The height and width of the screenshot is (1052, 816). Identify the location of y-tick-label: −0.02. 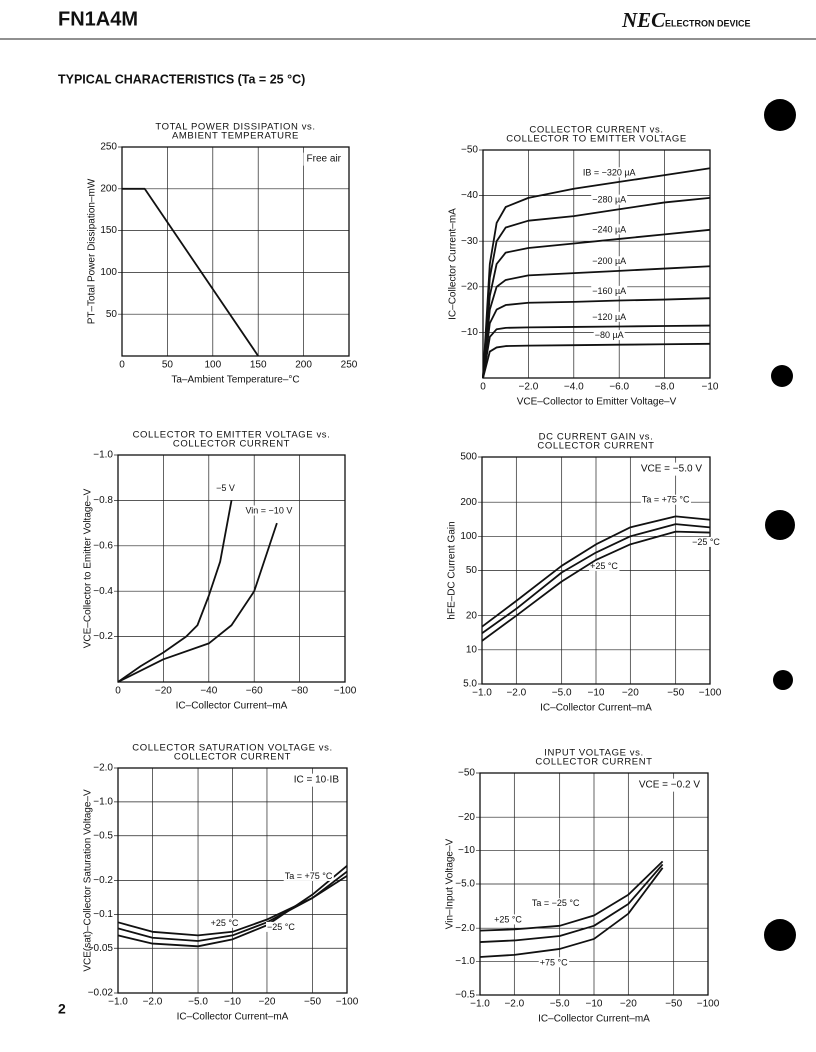
(101, 993).